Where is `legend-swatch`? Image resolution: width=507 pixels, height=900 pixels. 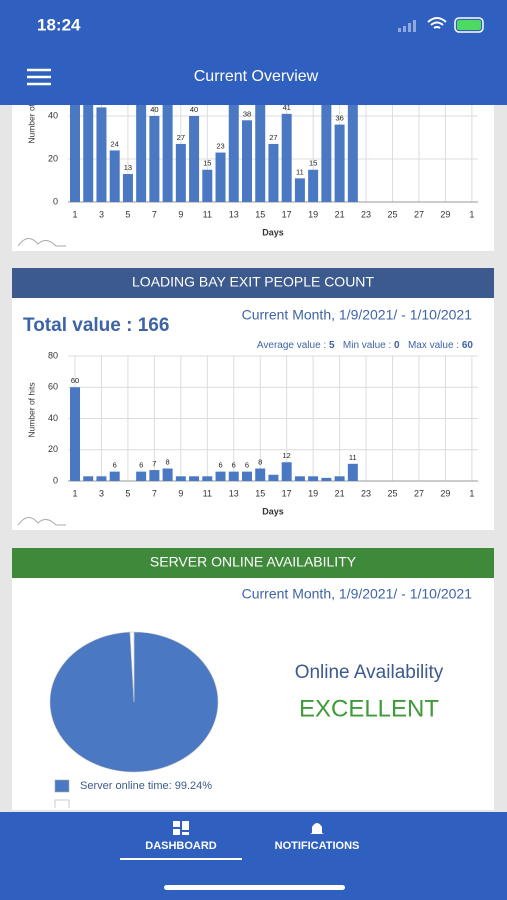
legend-swatch is located at coordinates (62, 803).